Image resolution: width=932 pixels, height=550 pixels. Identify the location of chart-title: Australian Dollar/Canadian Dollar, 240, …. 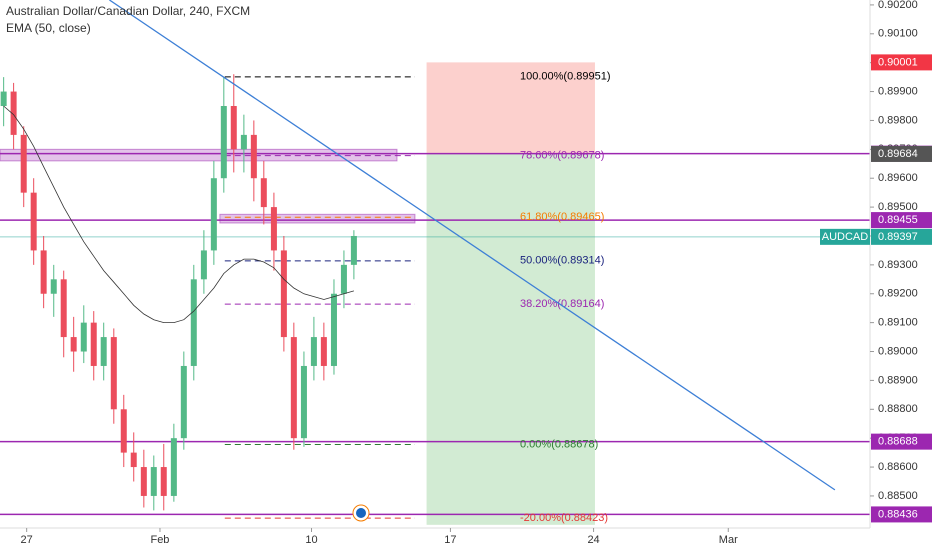
(128, 11).